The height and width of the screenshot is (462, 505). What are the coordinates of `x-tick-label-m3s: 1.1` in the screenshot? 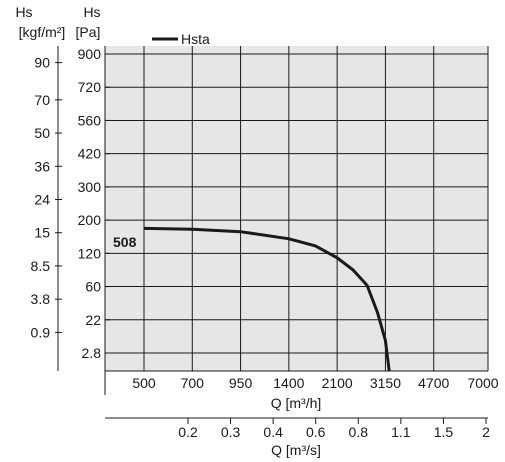 It's located at (401, 432).